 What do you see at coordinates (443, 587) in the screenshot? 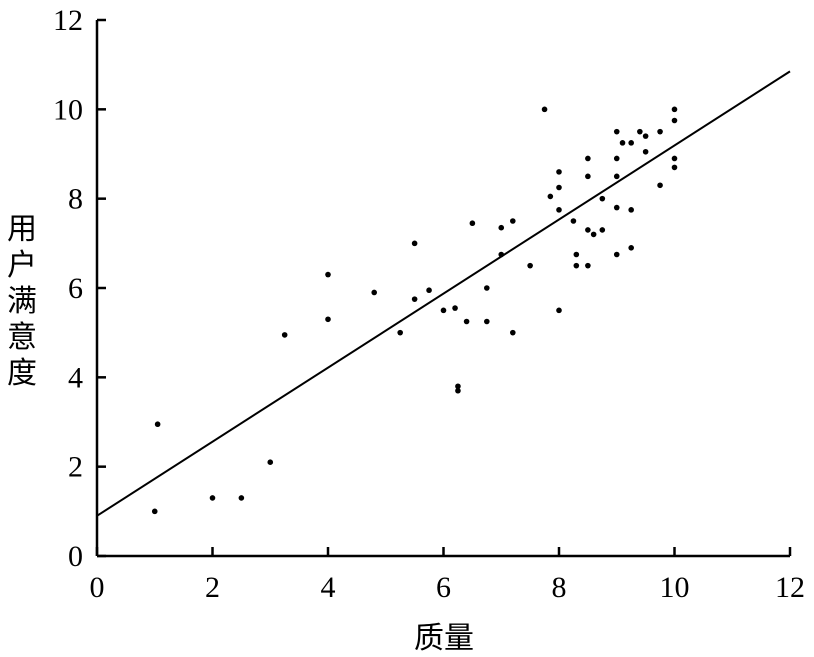
I see `x-tick-label: 6` at bounding box center [443, 587].